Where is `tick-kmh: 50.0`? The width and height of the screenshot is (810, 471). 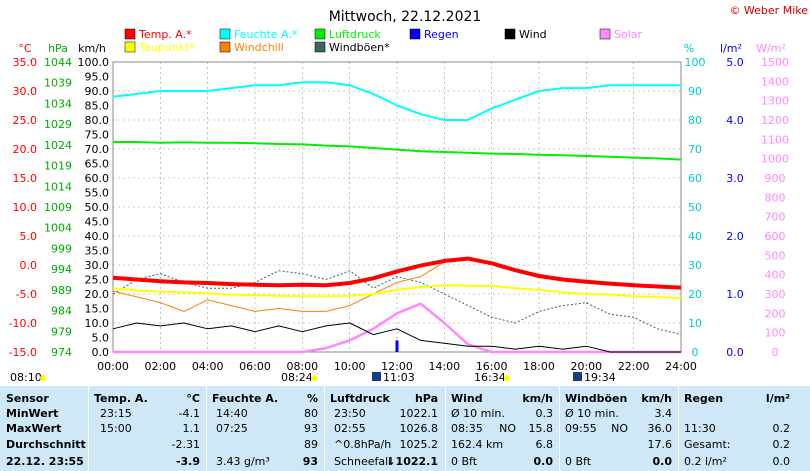 tick-kmh: 50.0 is located at coordinates (97, 207).